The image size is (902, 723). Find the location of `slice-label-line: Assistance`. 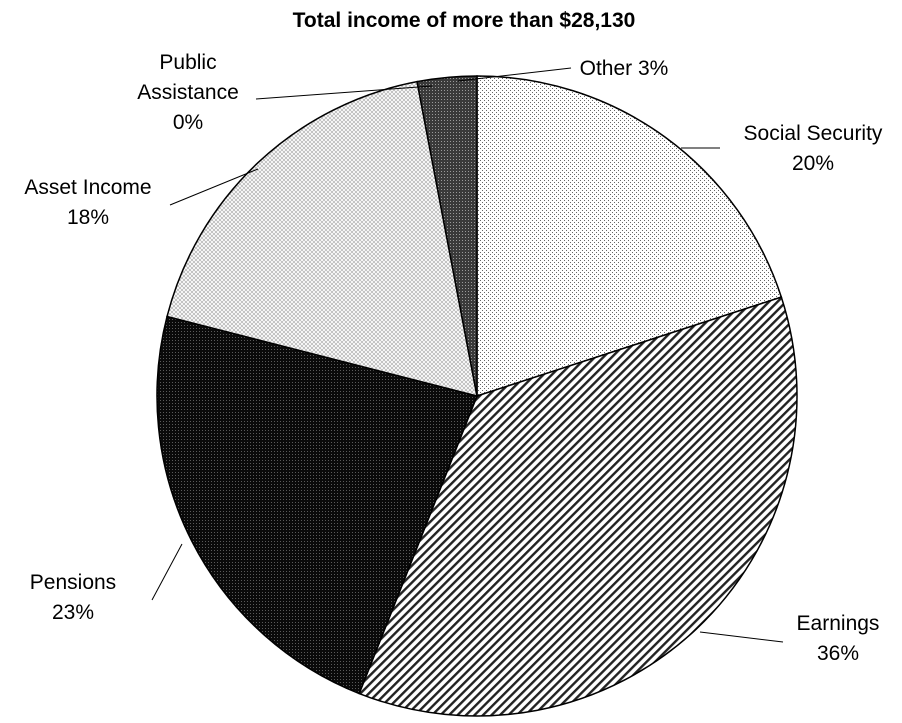

slice-label-line: Assistance is located at coordinates (188, 92).